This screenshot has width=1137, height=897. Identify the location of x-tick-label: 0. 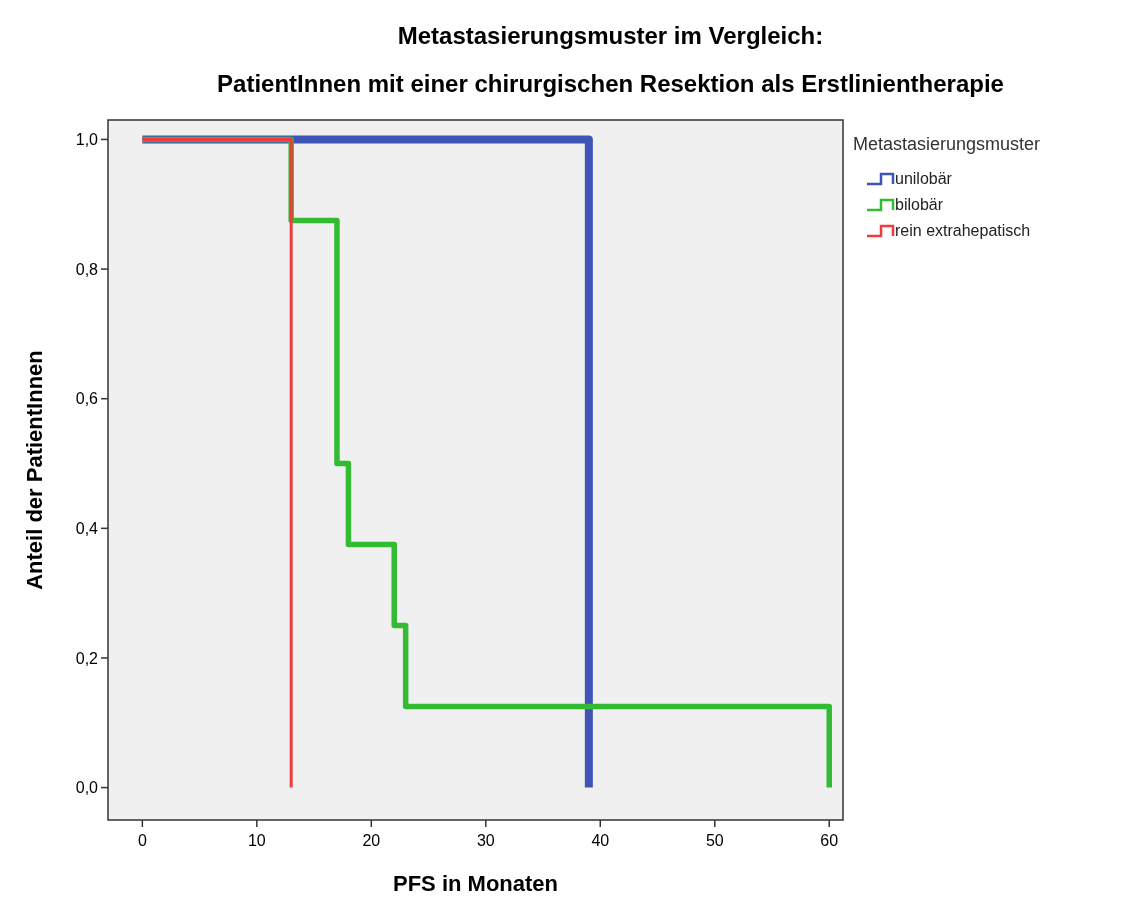
(142, 840).